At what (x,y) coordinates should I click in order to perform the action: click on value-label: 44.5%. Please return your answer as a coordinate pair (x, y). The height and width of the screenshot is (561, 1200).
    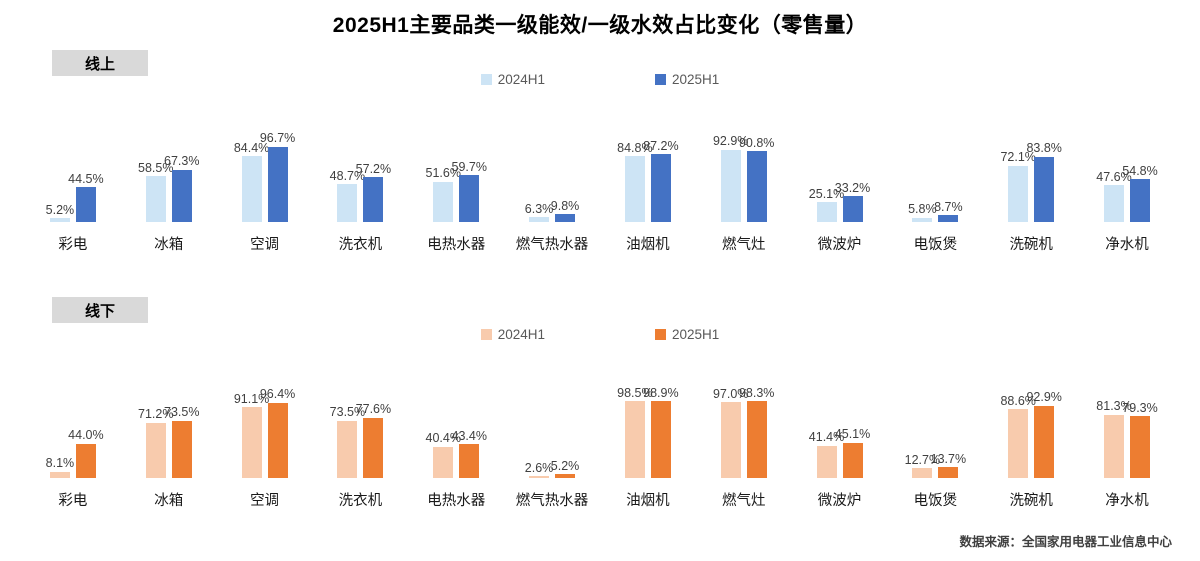
    Looking at the image, I should click on (86, 178).